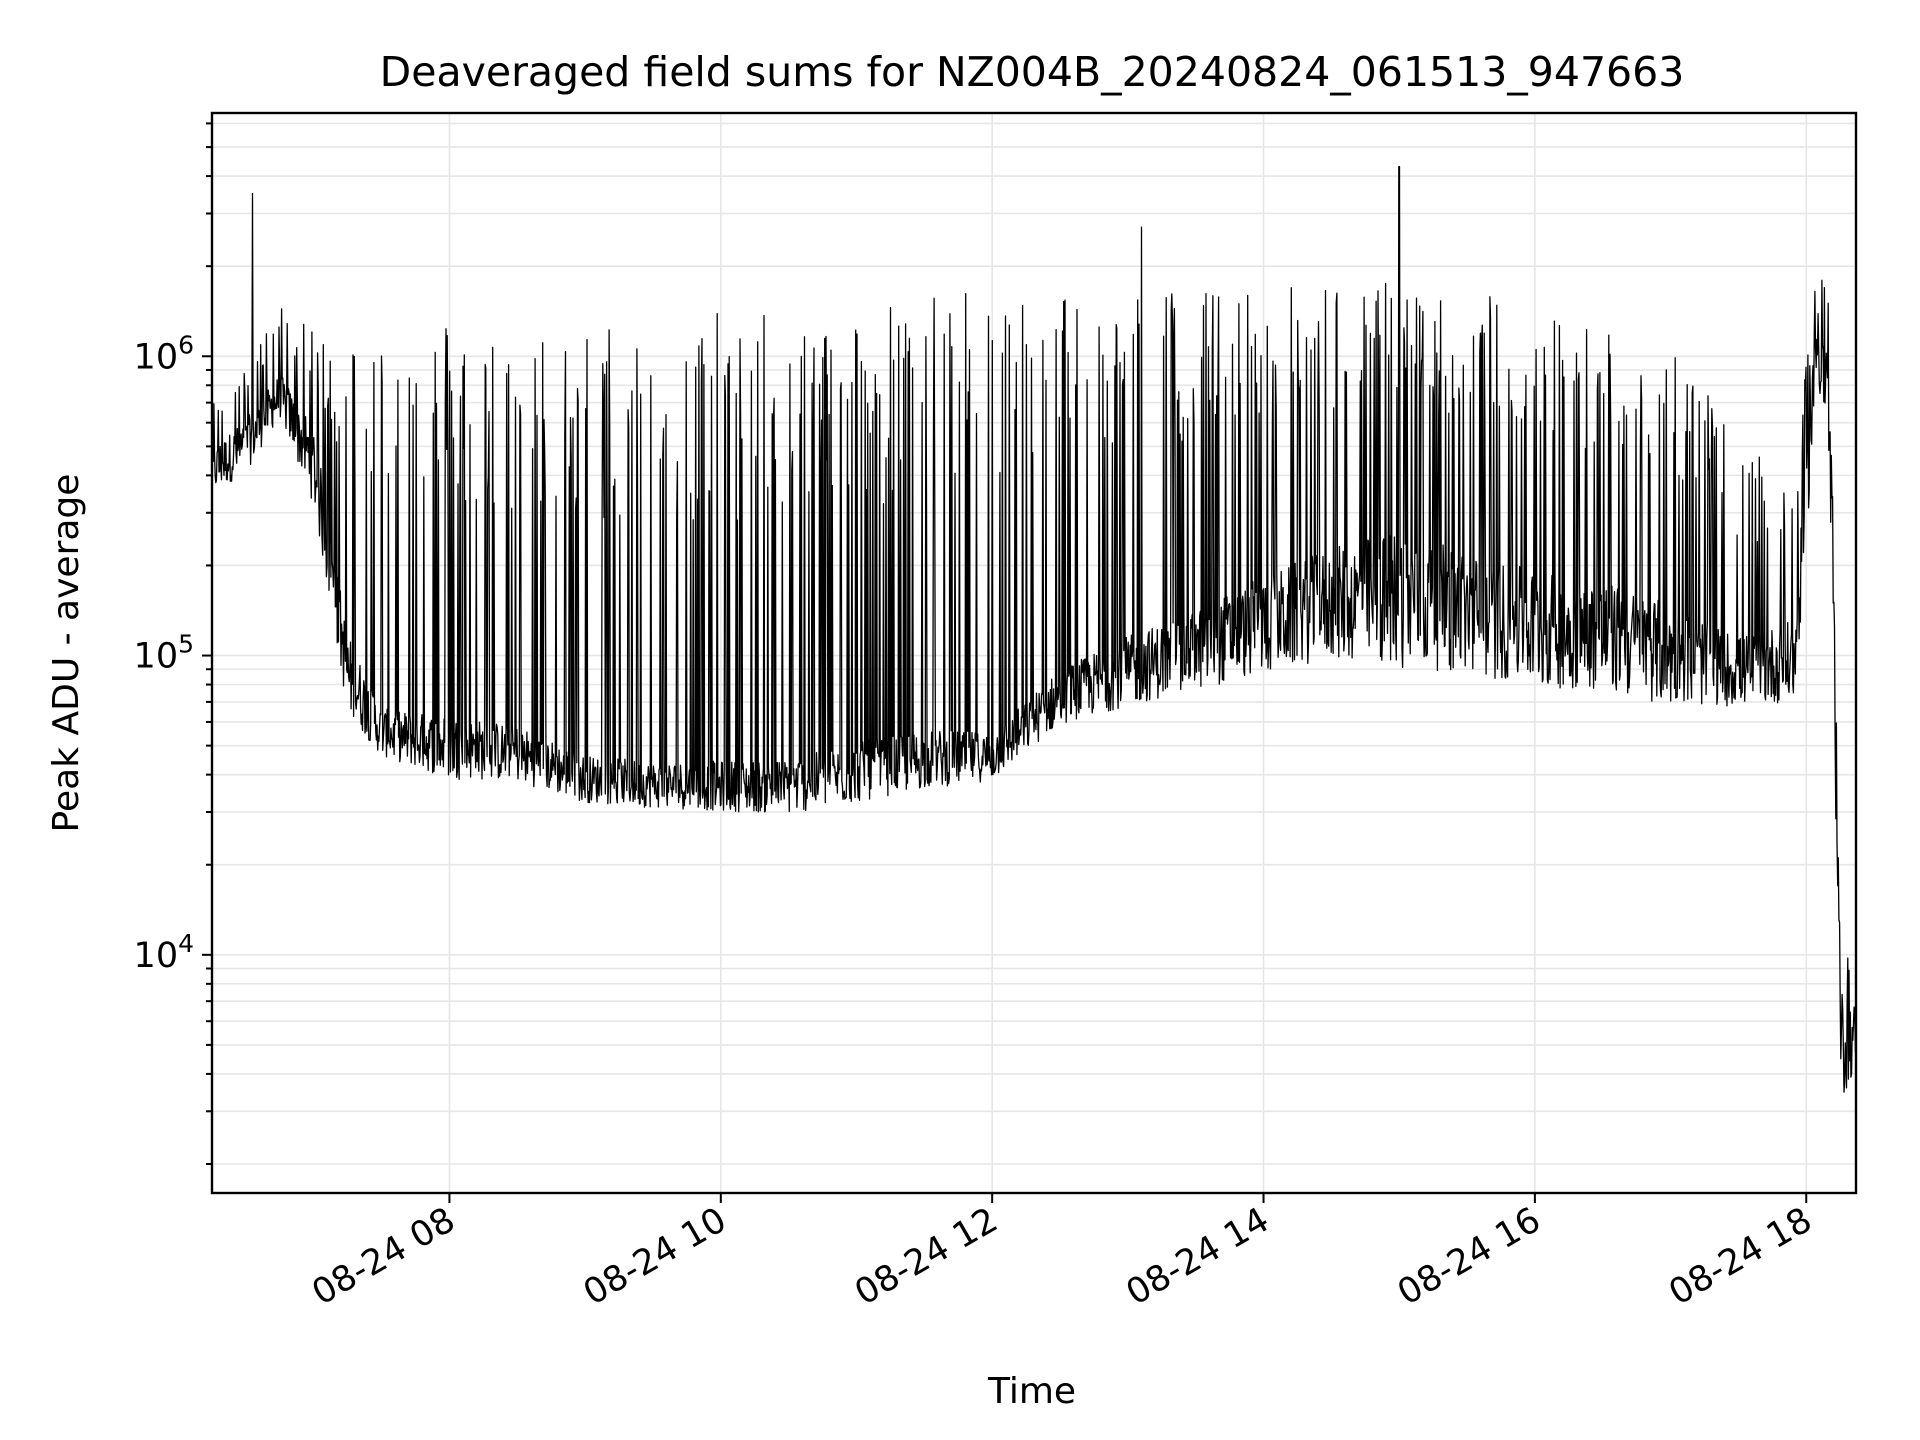  Describe the element at coordinates (1031, 1391) in the screenshot. I see `x-axis-label: Time` at that location.